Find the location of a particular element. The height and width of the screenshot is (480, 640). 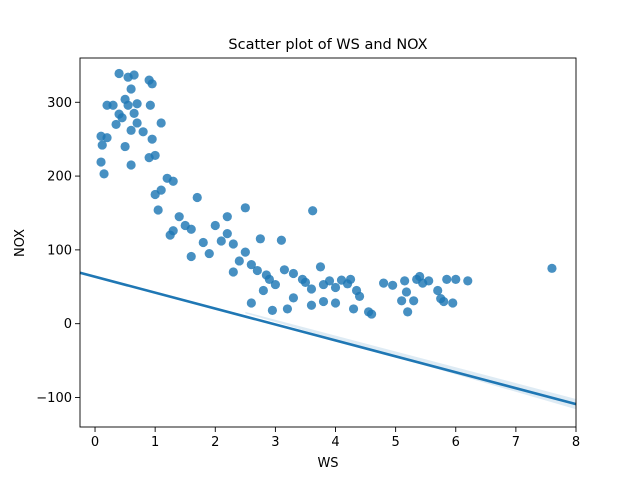

x-tick-label: 4 is located at coordinates (335, 442).